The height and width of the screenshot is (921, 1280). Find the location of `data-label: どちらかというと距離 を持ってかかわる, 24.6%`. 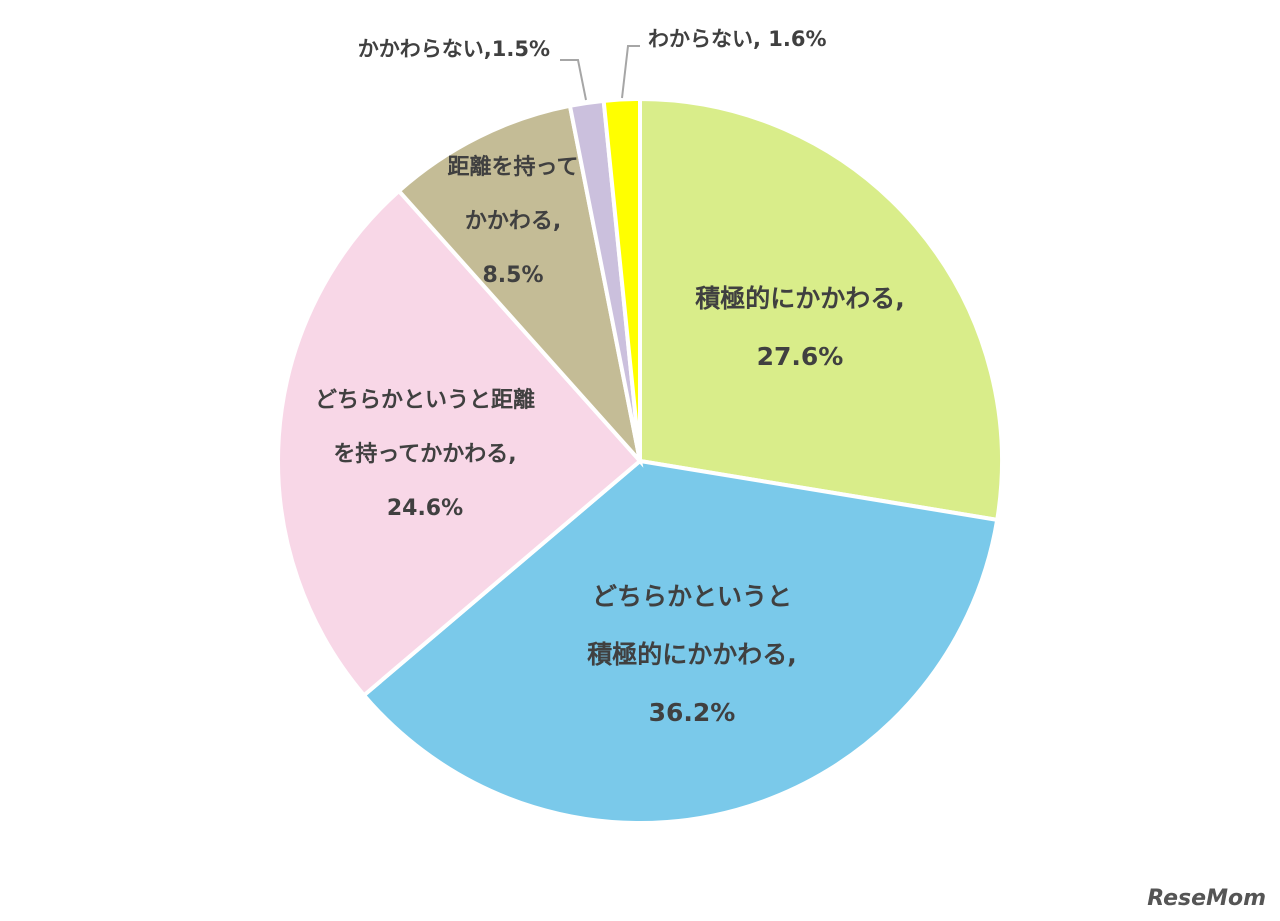

data-label: どちらかというと距離 を持ってかかわる, 24.6% is located at coordinates (425, 455).